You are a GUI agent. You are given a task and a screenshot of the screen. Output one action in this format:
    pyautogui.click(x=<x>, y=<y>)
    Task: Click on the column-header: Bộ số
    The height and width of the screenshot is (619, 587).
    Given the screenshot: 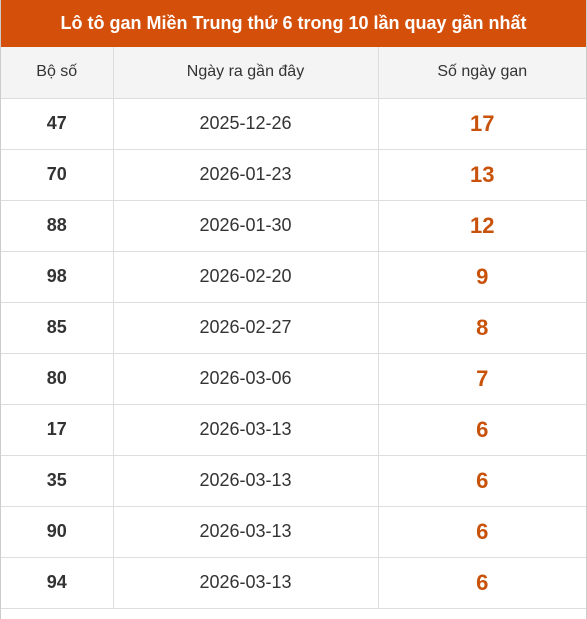 What is the action you would take?
    pyautogui.click(x=57, y=73)
    